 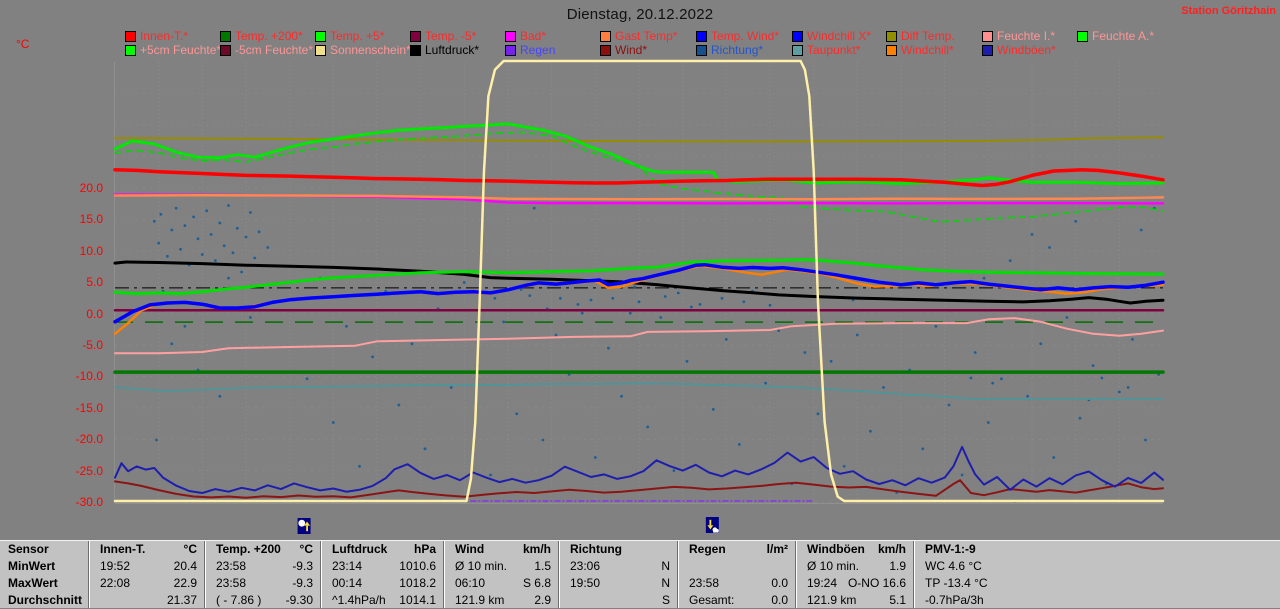 I want to click on y-tick-label: 0.0, so click(x=94, y=313).